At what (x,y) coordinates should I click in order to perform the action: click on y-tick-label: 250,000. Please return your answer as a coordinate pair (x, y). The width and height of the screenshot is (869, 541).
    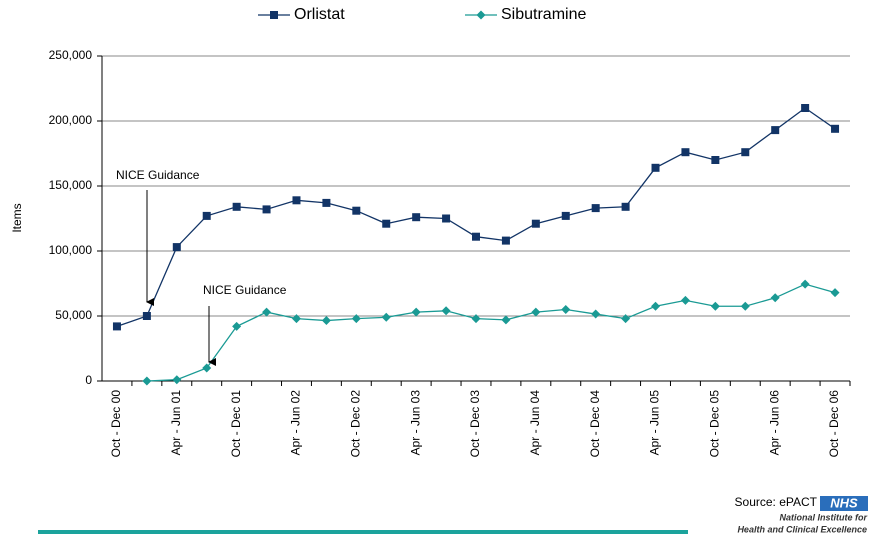
    Looking at the image, I should click on (71, 55).